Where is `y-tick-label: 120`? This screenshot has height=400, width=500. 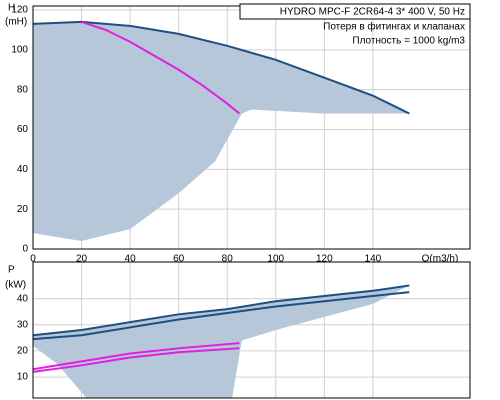 y-tick-label: 120 is located at coordinates (19, 10).